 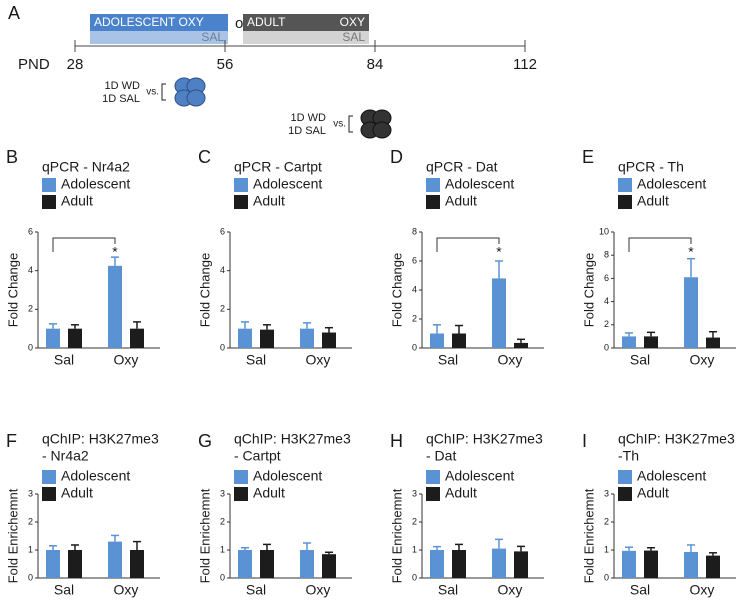 What do you see at coordinates (225, 64) in the screenshot?
I see `timeline-tick-label: 56` at bounding box center [225, 64].